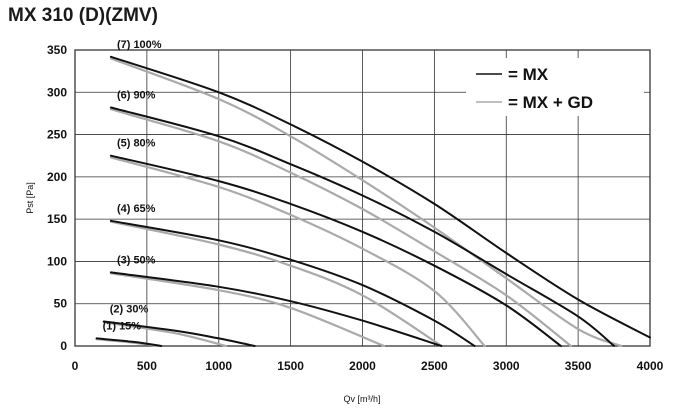  What do you see at coordinates (578, 366) in the screenshot?
I see `x-tick-label: 3500` at bounding box center [578, 366].